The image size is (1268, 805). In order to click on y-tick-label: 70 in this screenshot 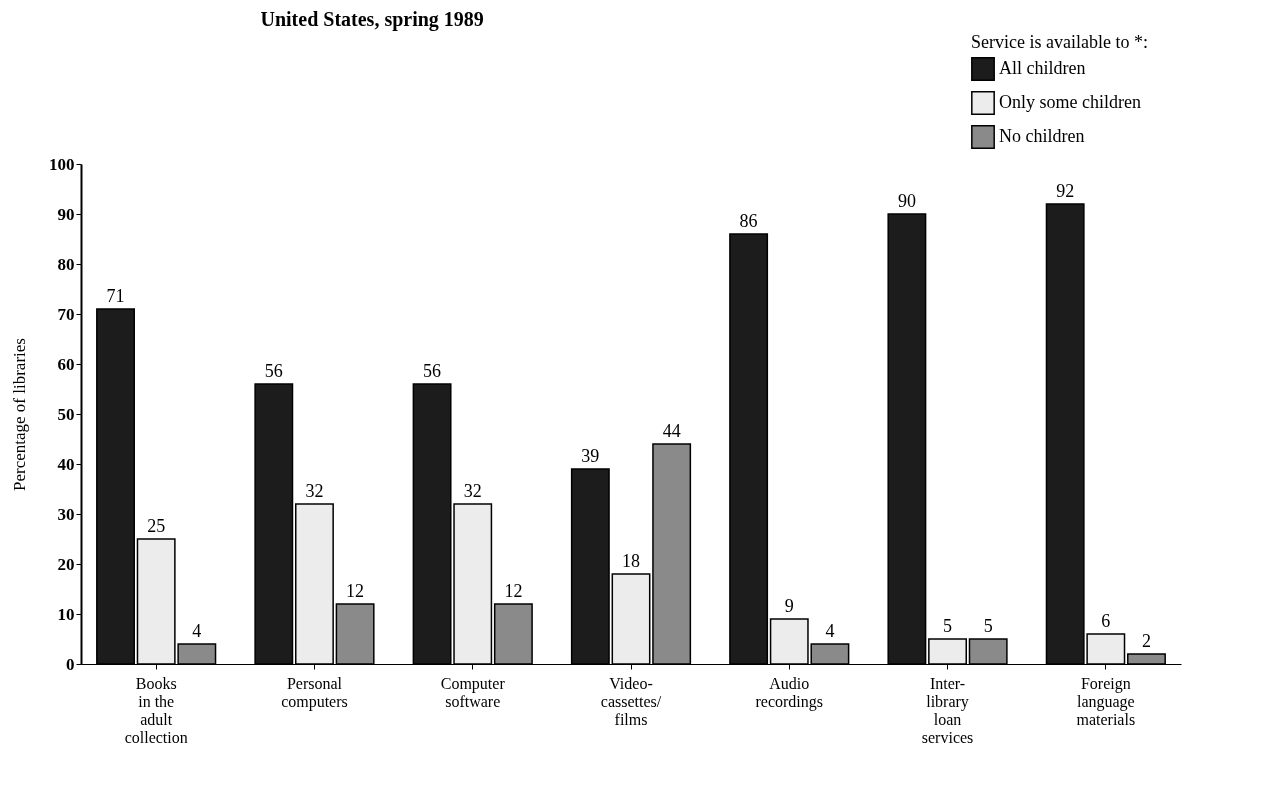, I will do `click(66, 314)`.